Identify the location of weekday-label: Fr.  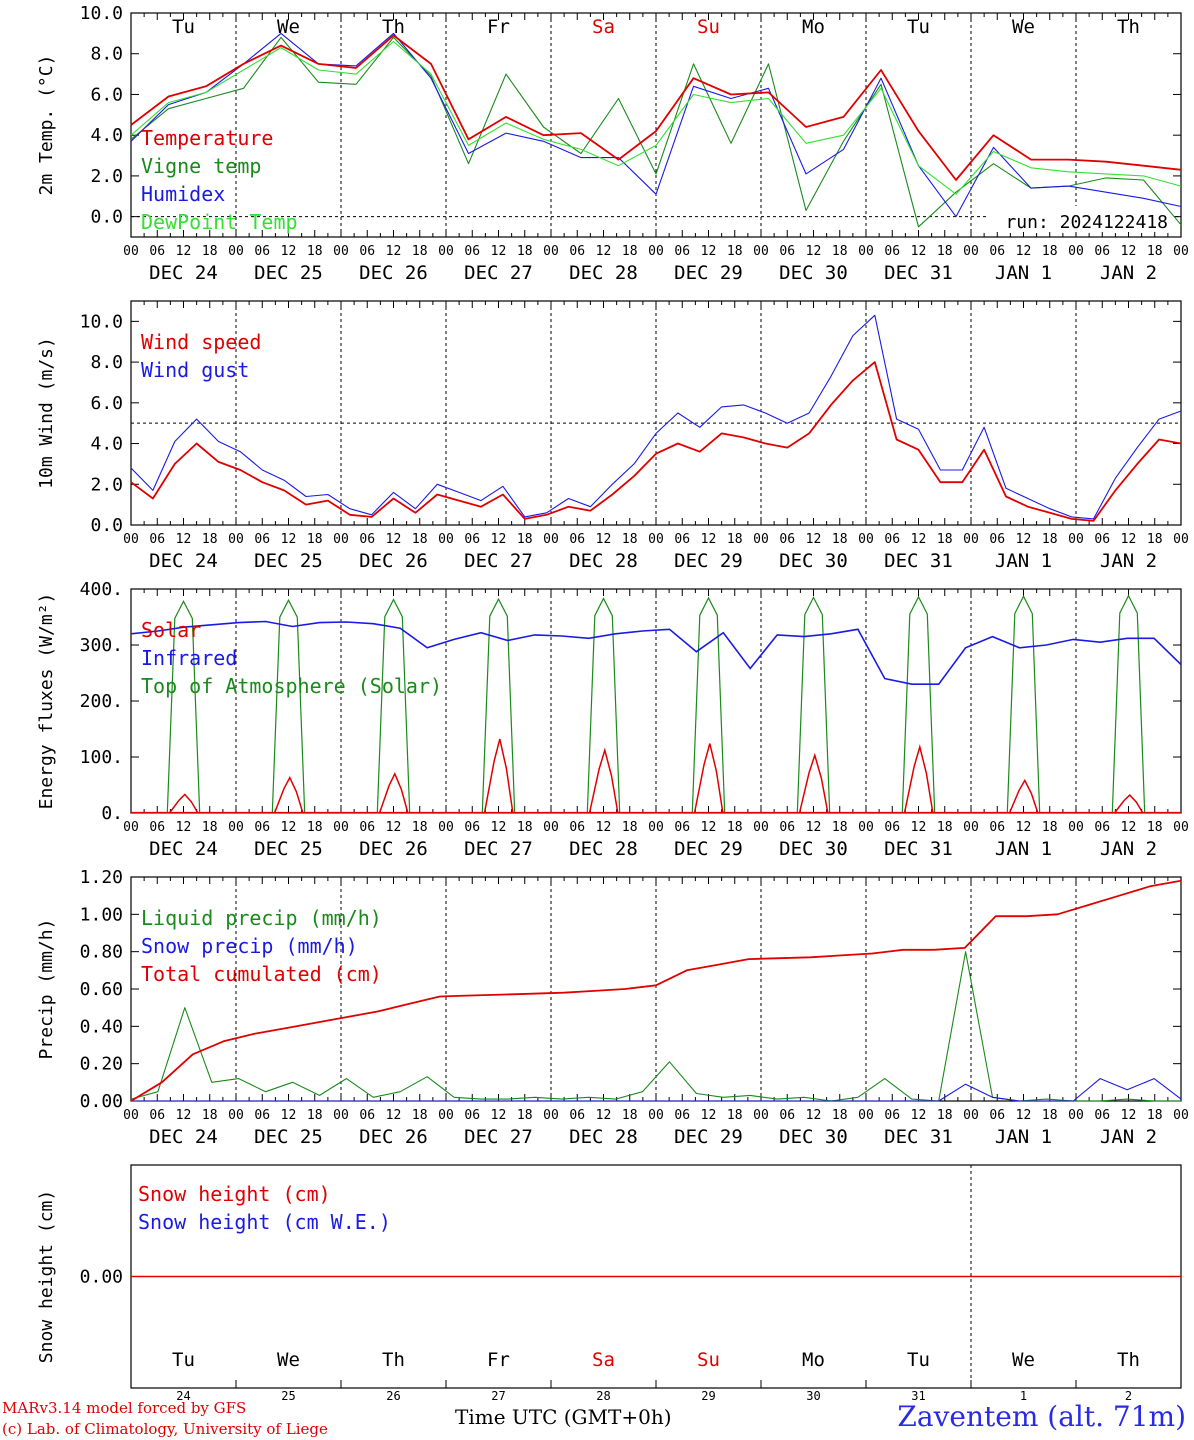
(498, 27).